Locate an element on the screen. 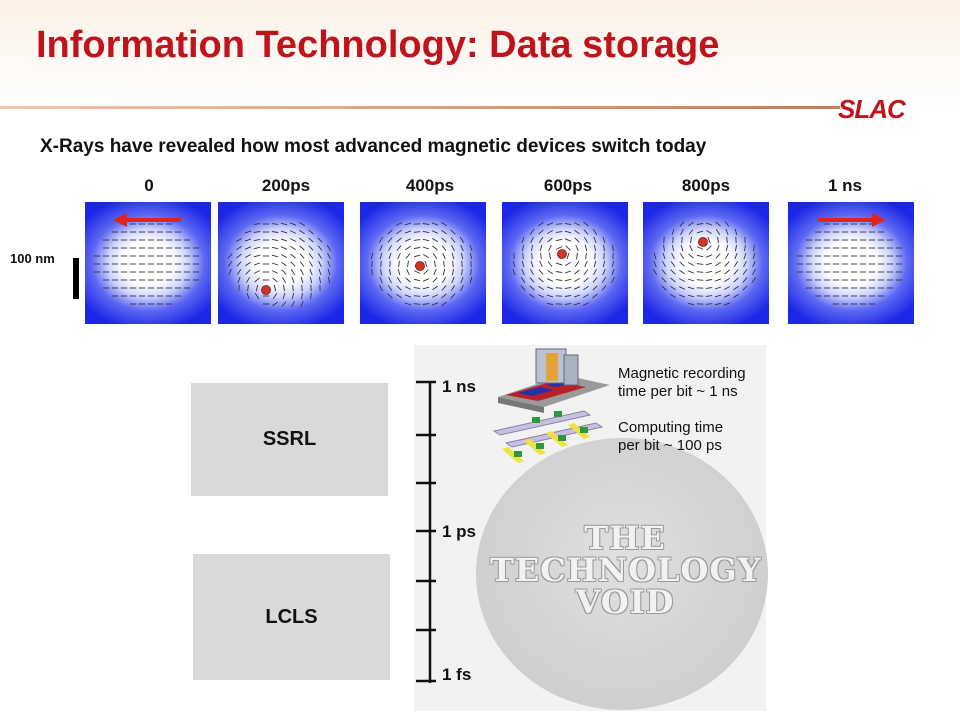  page-title: Information Technology: Data storage is located at coordinates (378, 45).